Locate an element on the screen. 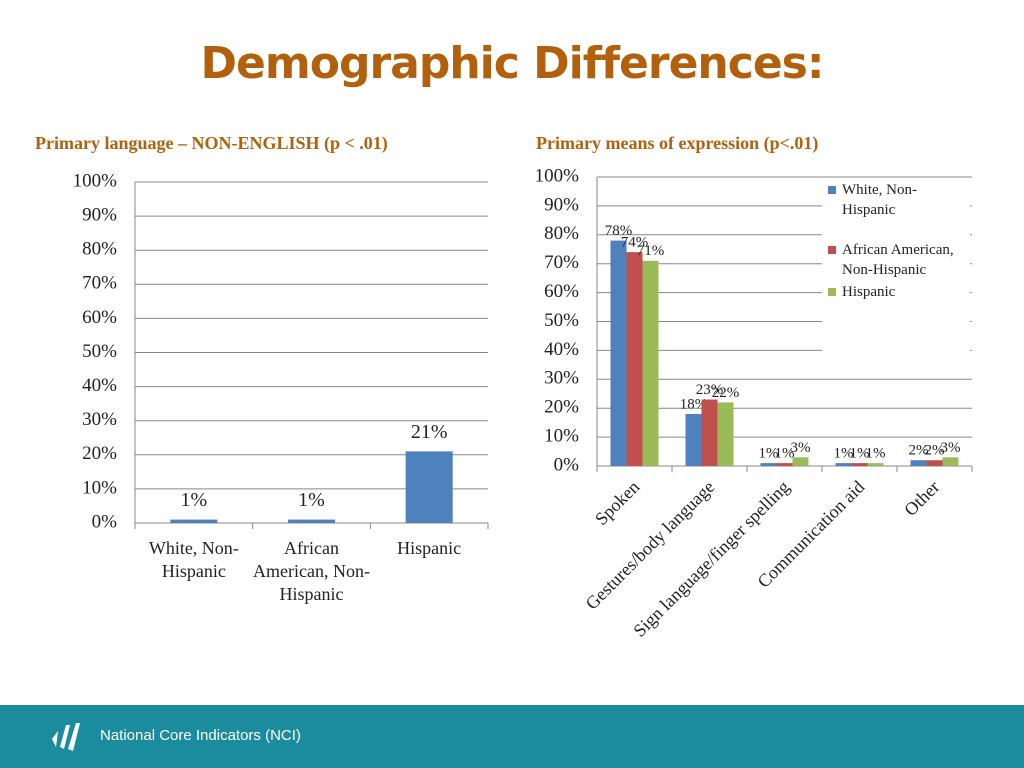 This screenshot has width=1024, height=768. x-tick-label: Gestures/body language is located at coordinates (650, 545).